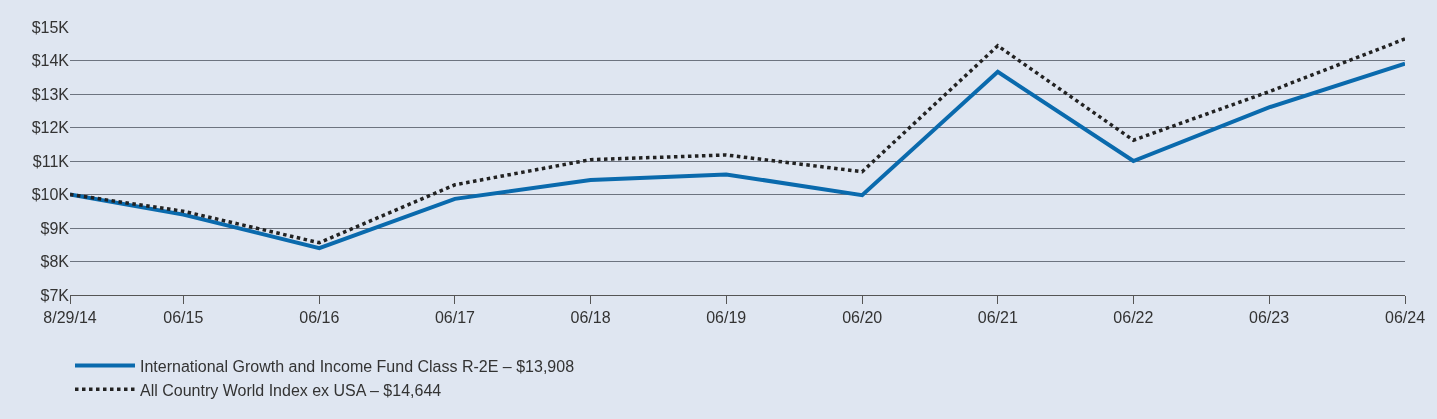 Image resolution: width=1437 pixels, height=419 pixels. Describe the element at coordinates (319, 318) in the screenshot. I see `x-tick-label: 06/16` at that location.